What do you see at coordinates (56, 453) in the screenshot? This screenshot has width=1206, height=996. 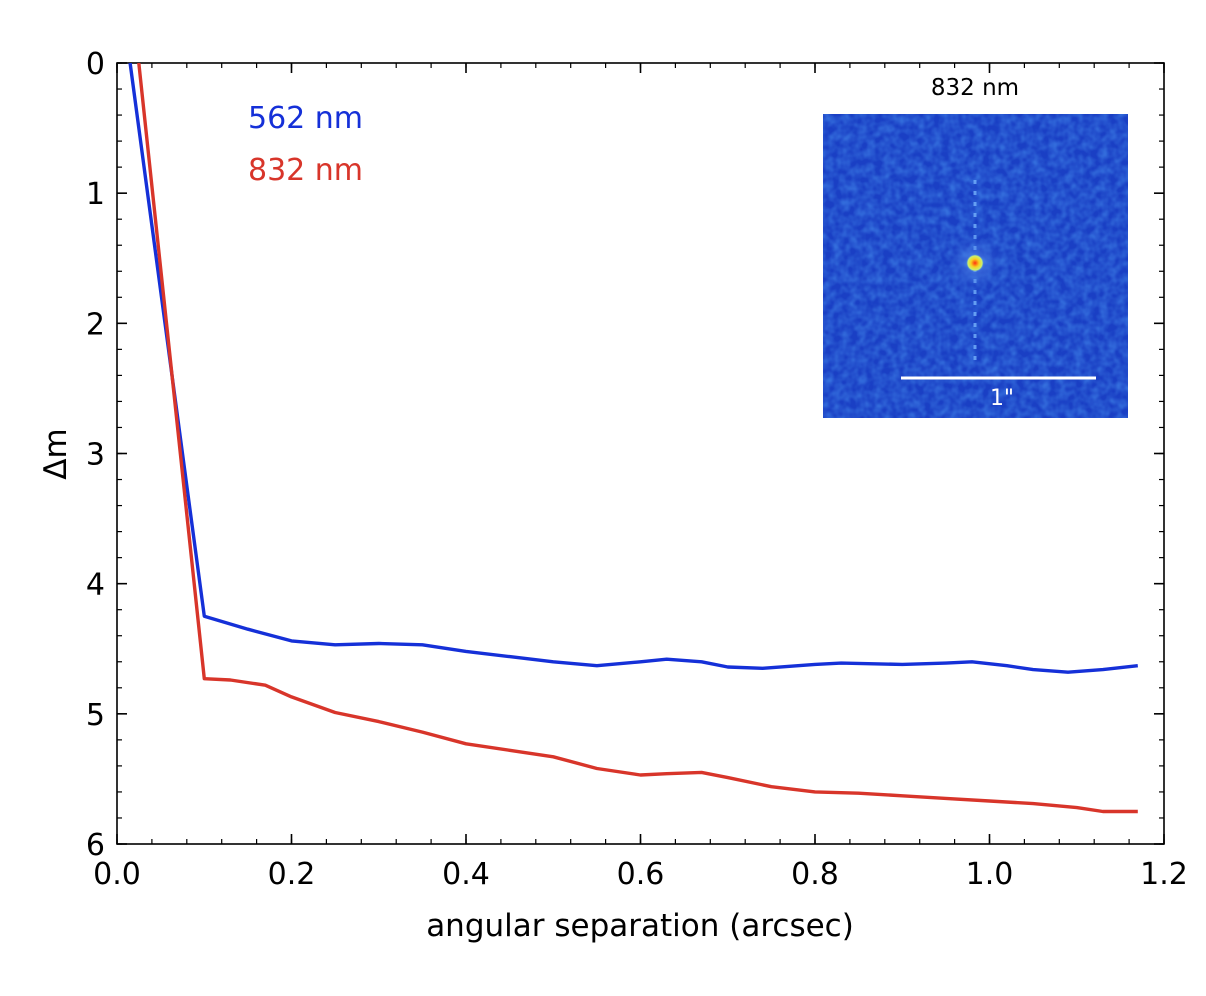 I see `y-axis-label: Δm` at bounding box center [56, 453].